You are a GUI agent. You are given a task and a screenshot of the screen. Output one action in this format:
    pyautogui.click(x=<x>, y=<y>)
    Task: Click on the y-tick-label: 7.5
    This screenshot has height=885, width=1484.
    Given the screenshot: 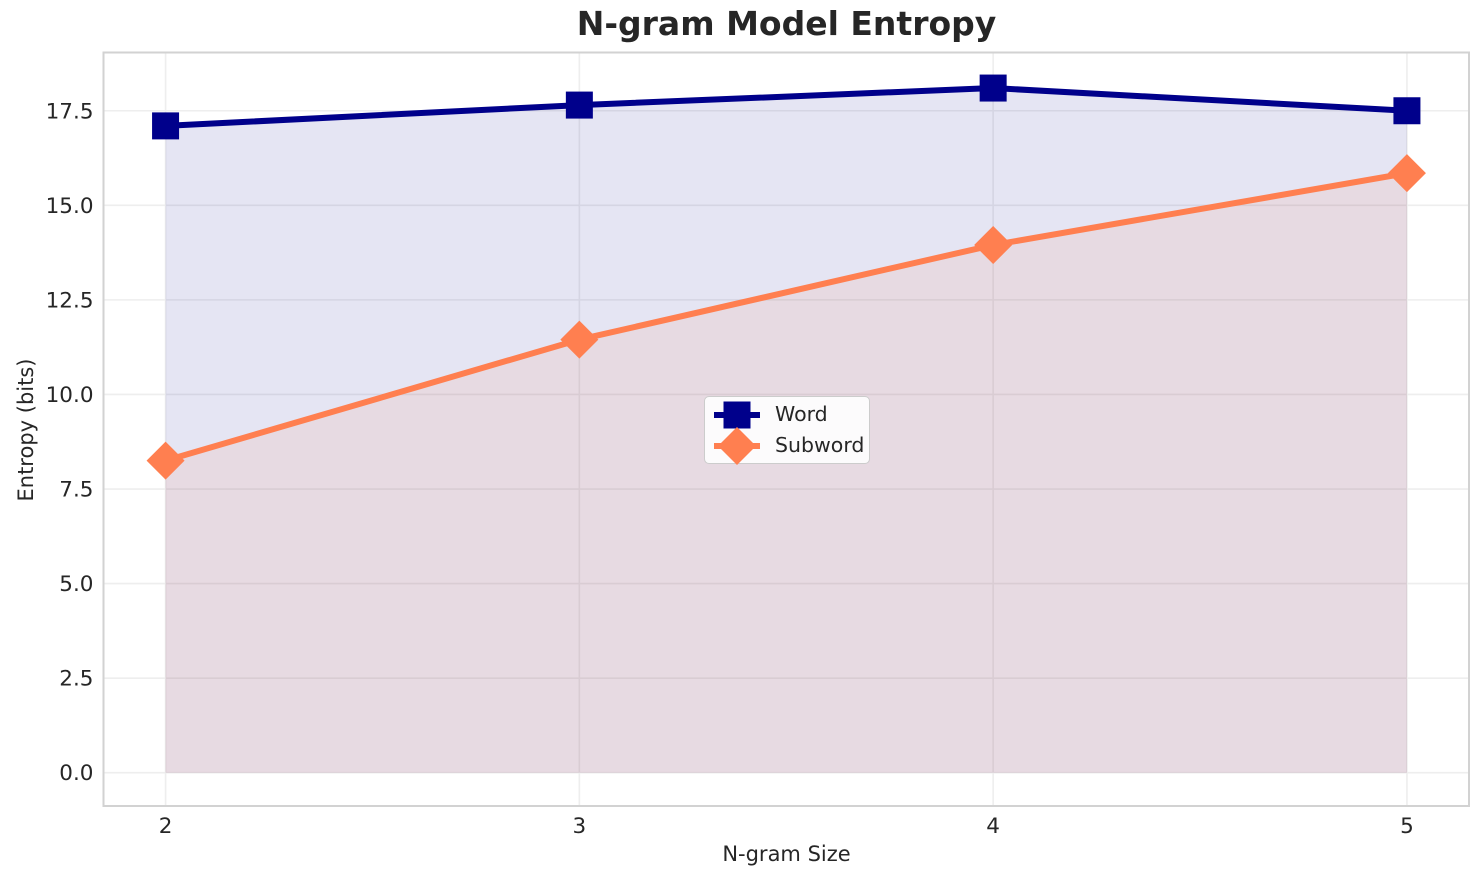 What is the action you would take?
    pyautogui.click(x=76, y=490)
    